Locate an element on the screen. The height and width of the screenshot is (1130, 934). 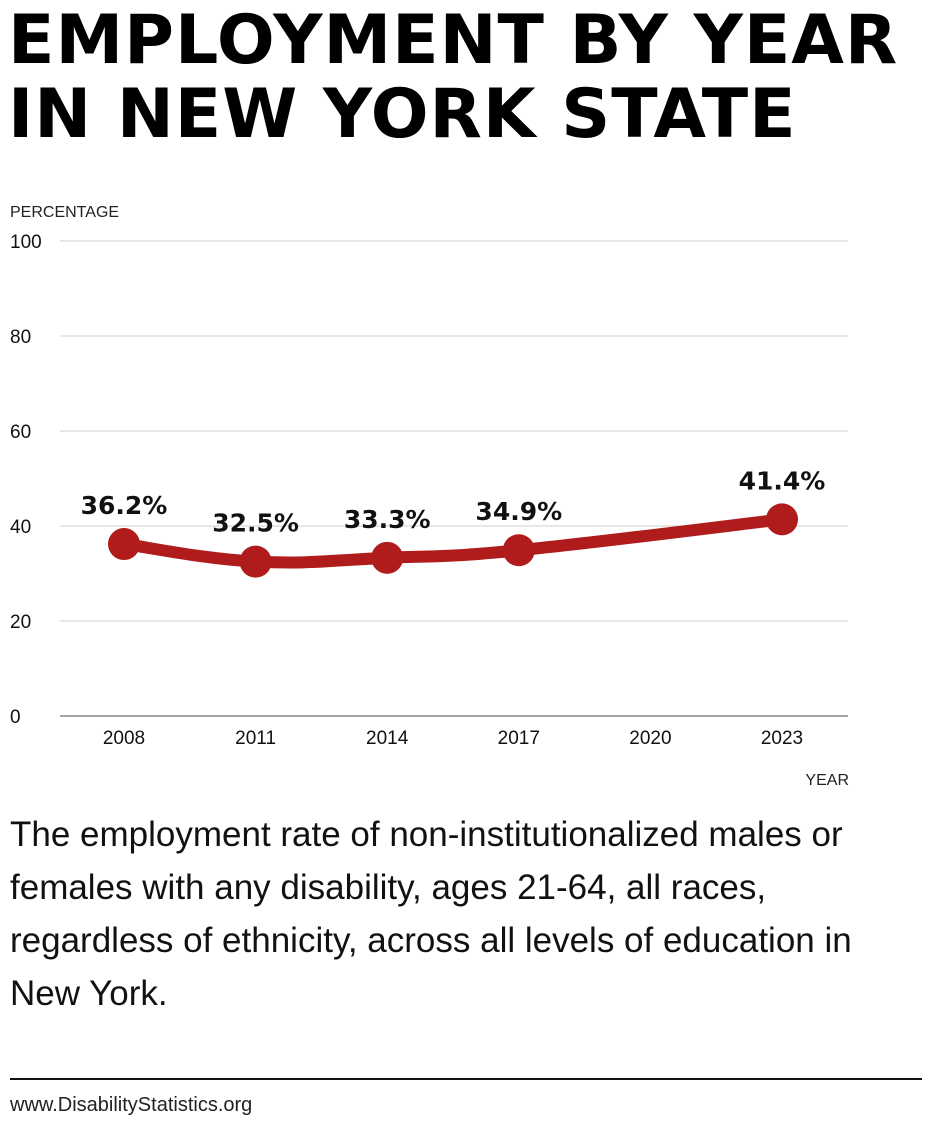
x-tick-label: 2017 is located at coordinates (519, 738).